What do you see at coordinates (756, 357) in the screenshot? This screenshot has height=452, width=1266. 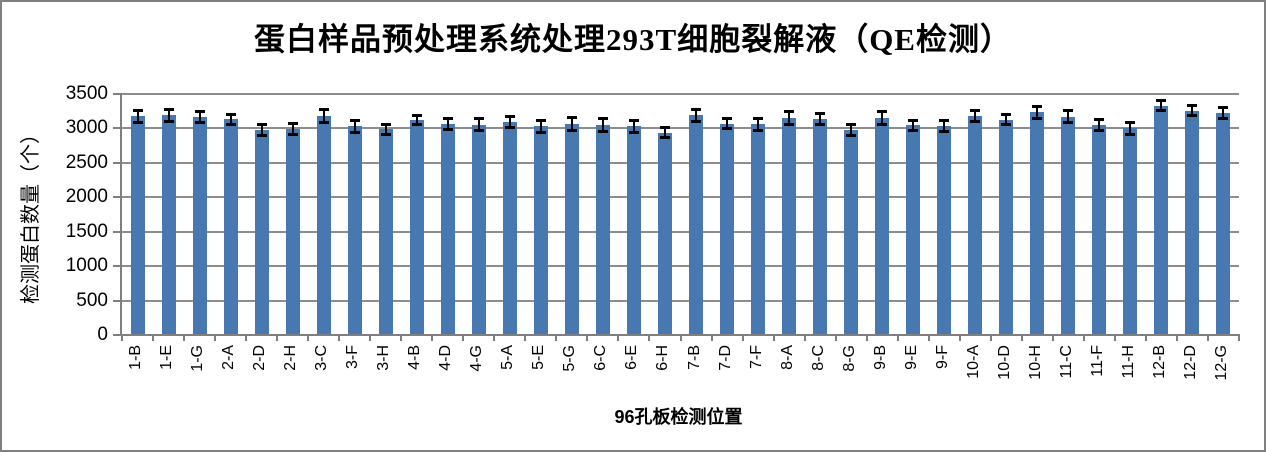 I see `x-axis-category-label: 7-F` at bounding box center [756, 357].